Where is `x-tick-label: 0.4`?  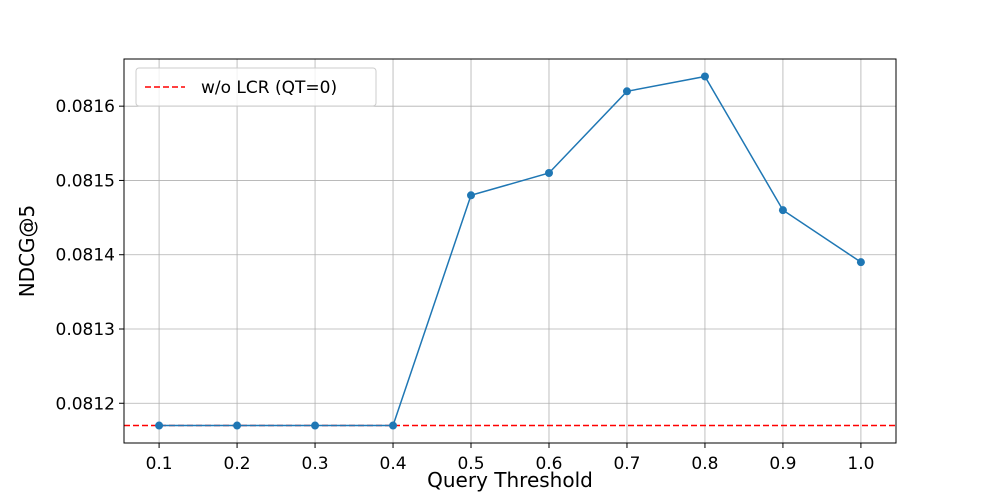 x-tick-label: 0.4 is located at coordinates (393, 464).